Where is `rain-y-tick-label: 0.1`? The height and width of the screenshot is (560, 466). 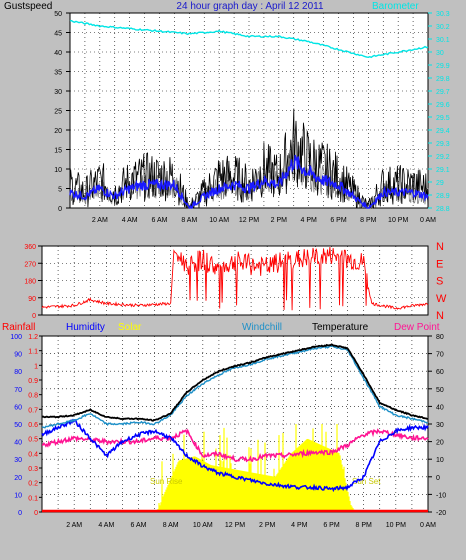 rain-y-tick-label: 0.1 is located at coordinates (33, 498).